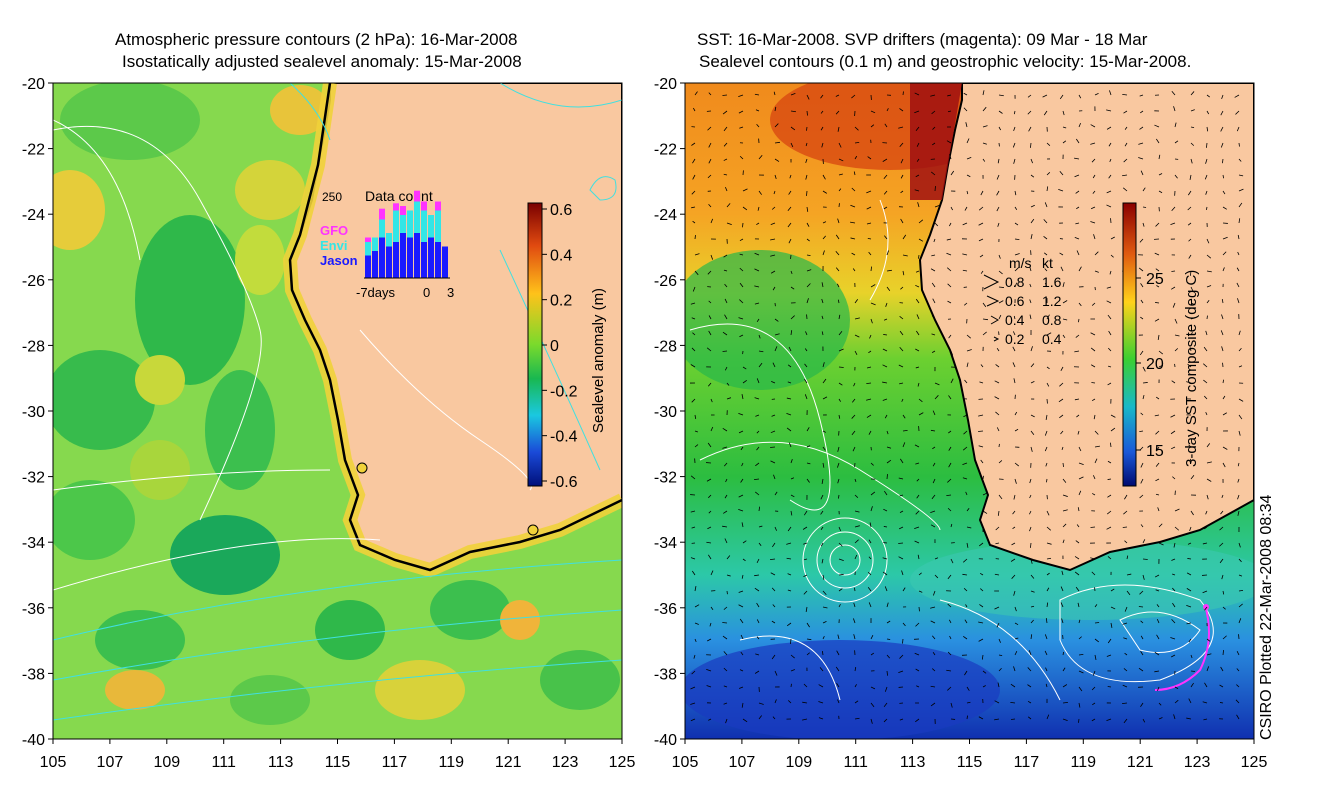  What do you see at coordinates (665, 412) in the screenshot?
I see `lat-tick-label: -30` at bounding box center [665, 412].